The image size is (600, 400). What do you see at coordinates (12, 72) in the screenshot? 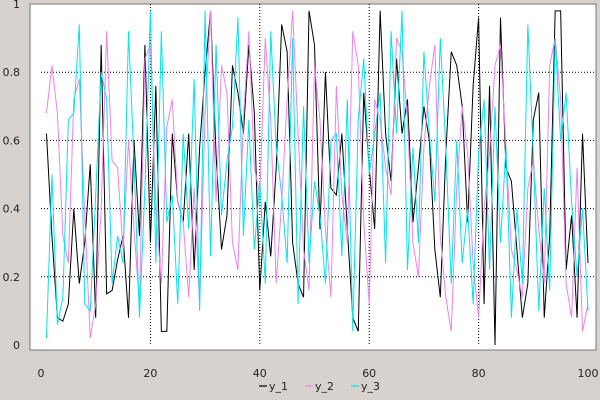
I see `y-tick-label: 0.8` at bounding box center [12, 72].